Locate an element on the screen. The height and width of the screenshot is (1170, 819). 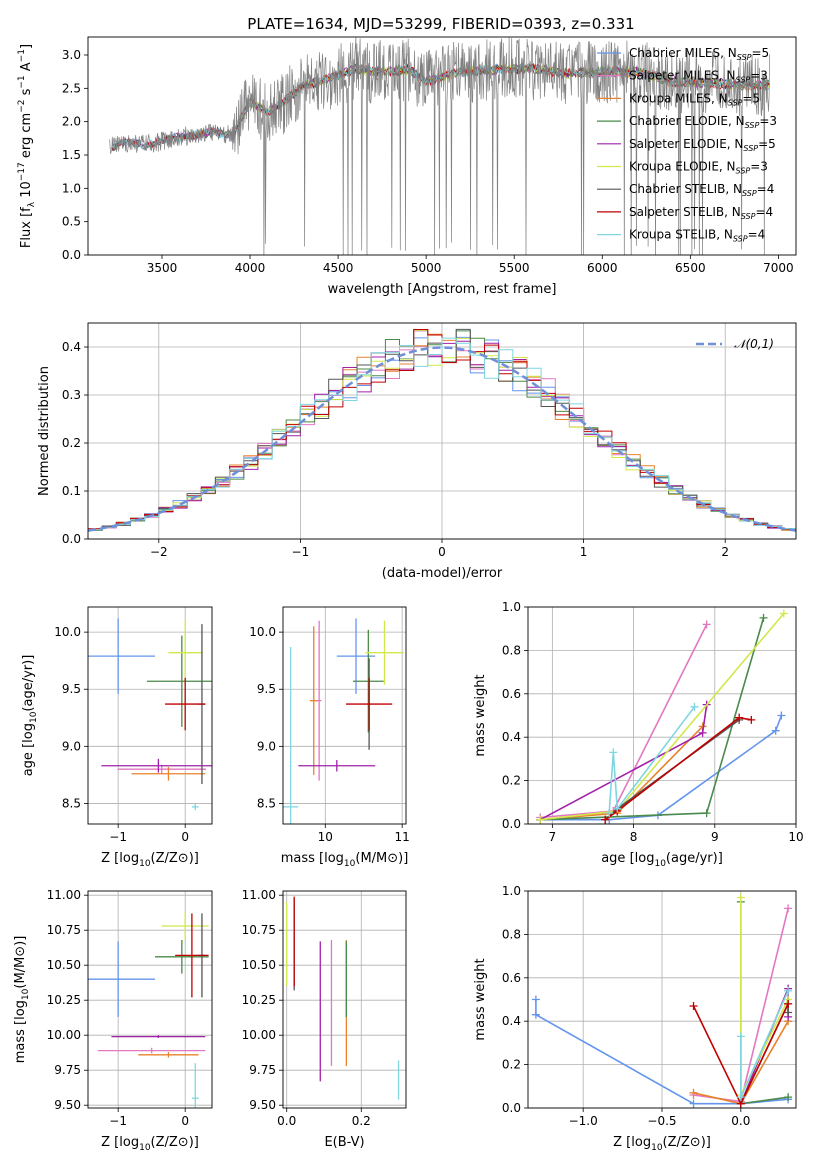
legend-label: Chabrier ELODIE, NSSP=3 is located at coordinates (703, 122).